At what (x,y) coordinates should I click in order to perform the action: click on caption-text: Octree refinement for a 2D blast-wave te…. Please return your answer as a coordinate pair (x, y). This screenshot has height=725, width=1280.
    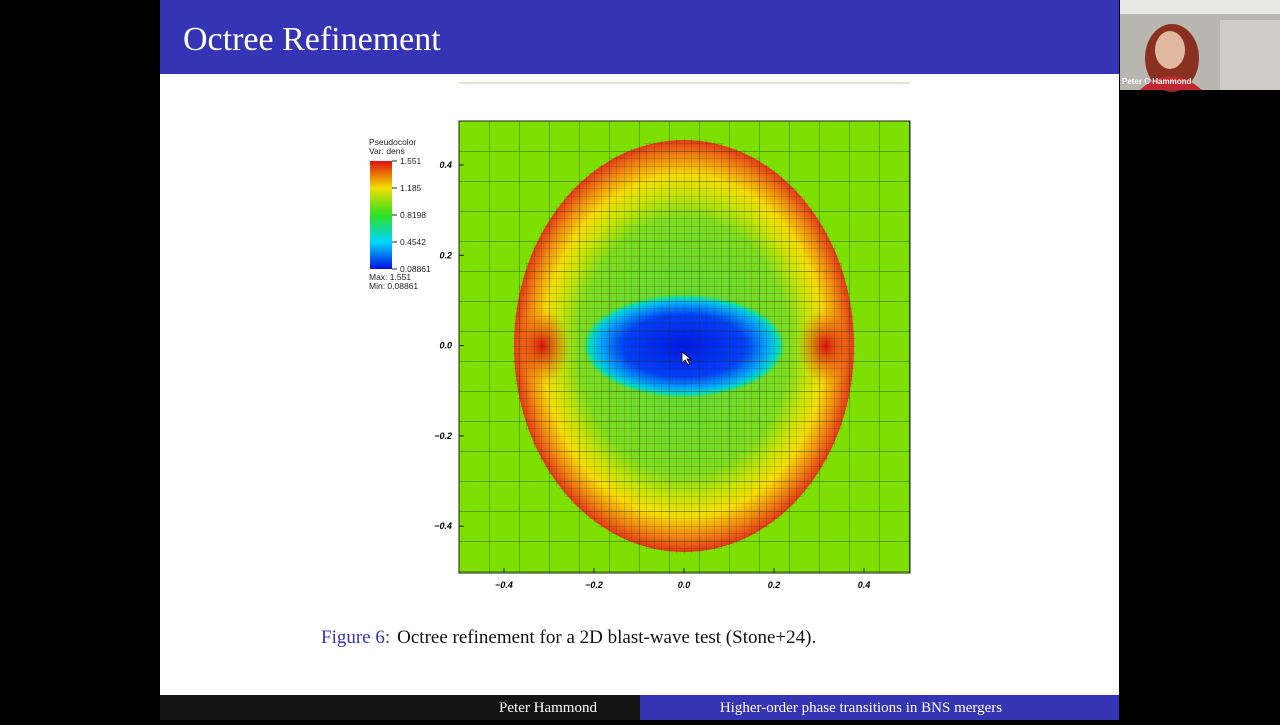
    Looking at the image, I should click on (606, 637).